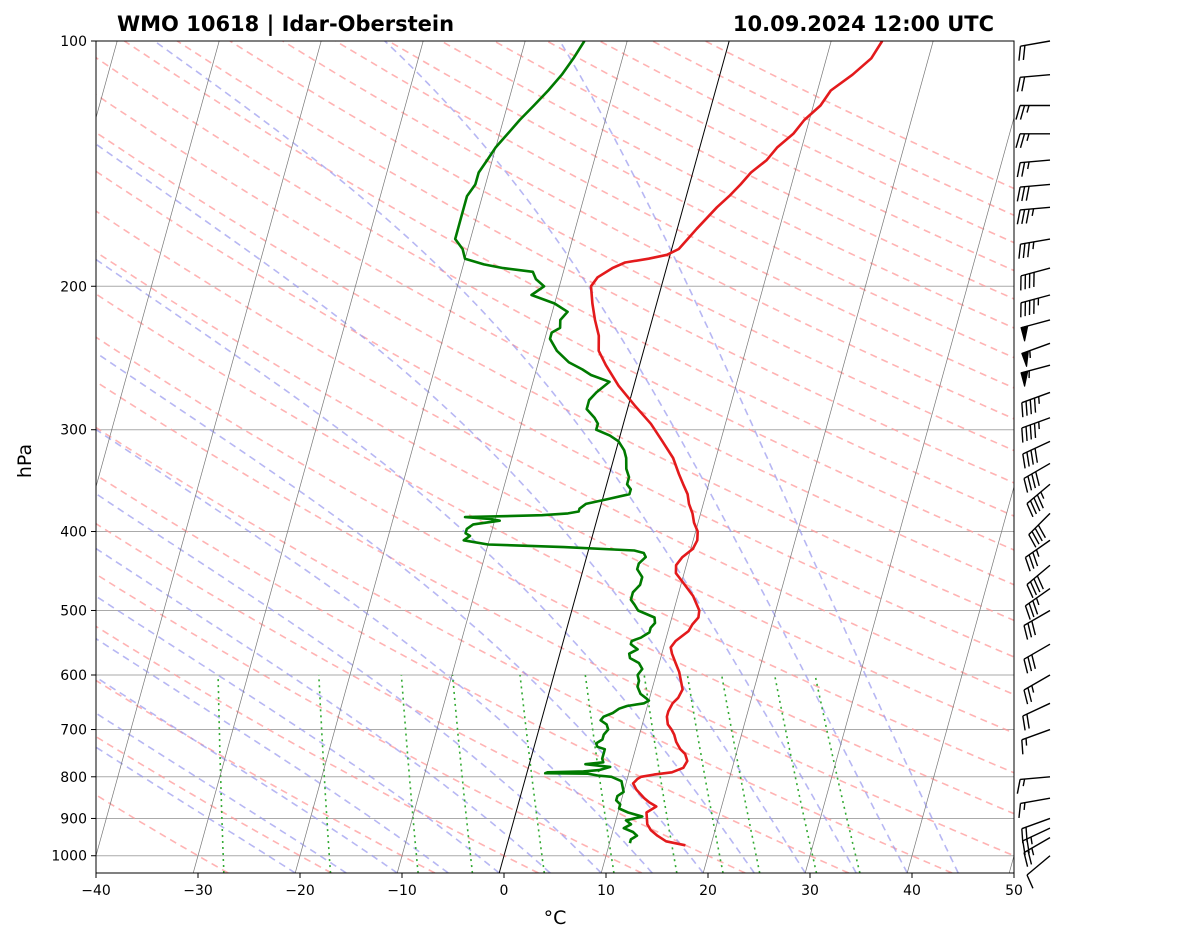 The height and width of the screenshot is (941, 1181). Describe the element at coordinates (73, 676) in the screenshot. I see `y-tick-label: 600` at that location.